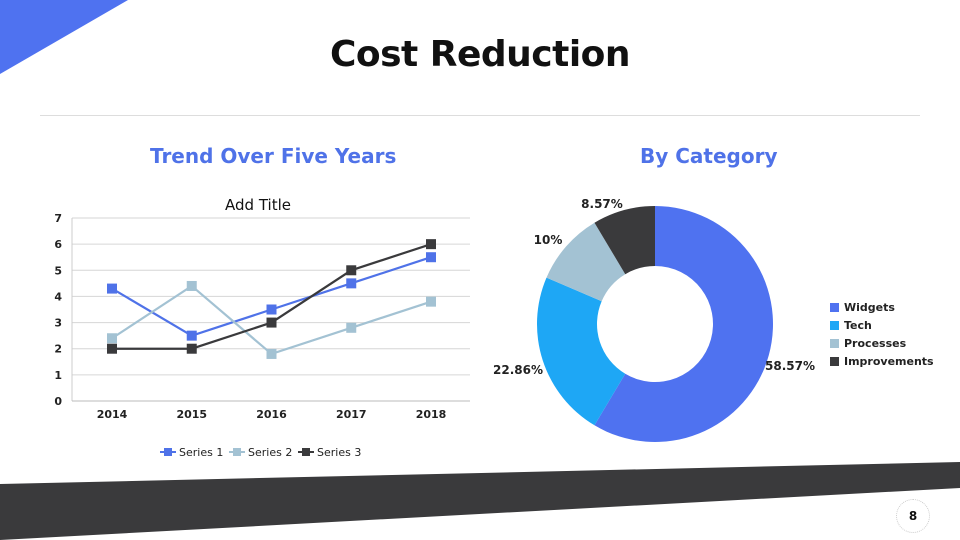  Describe the element at coordinates (258, 205) in the screenshot. I see `chart-title: Add Title` at that location.